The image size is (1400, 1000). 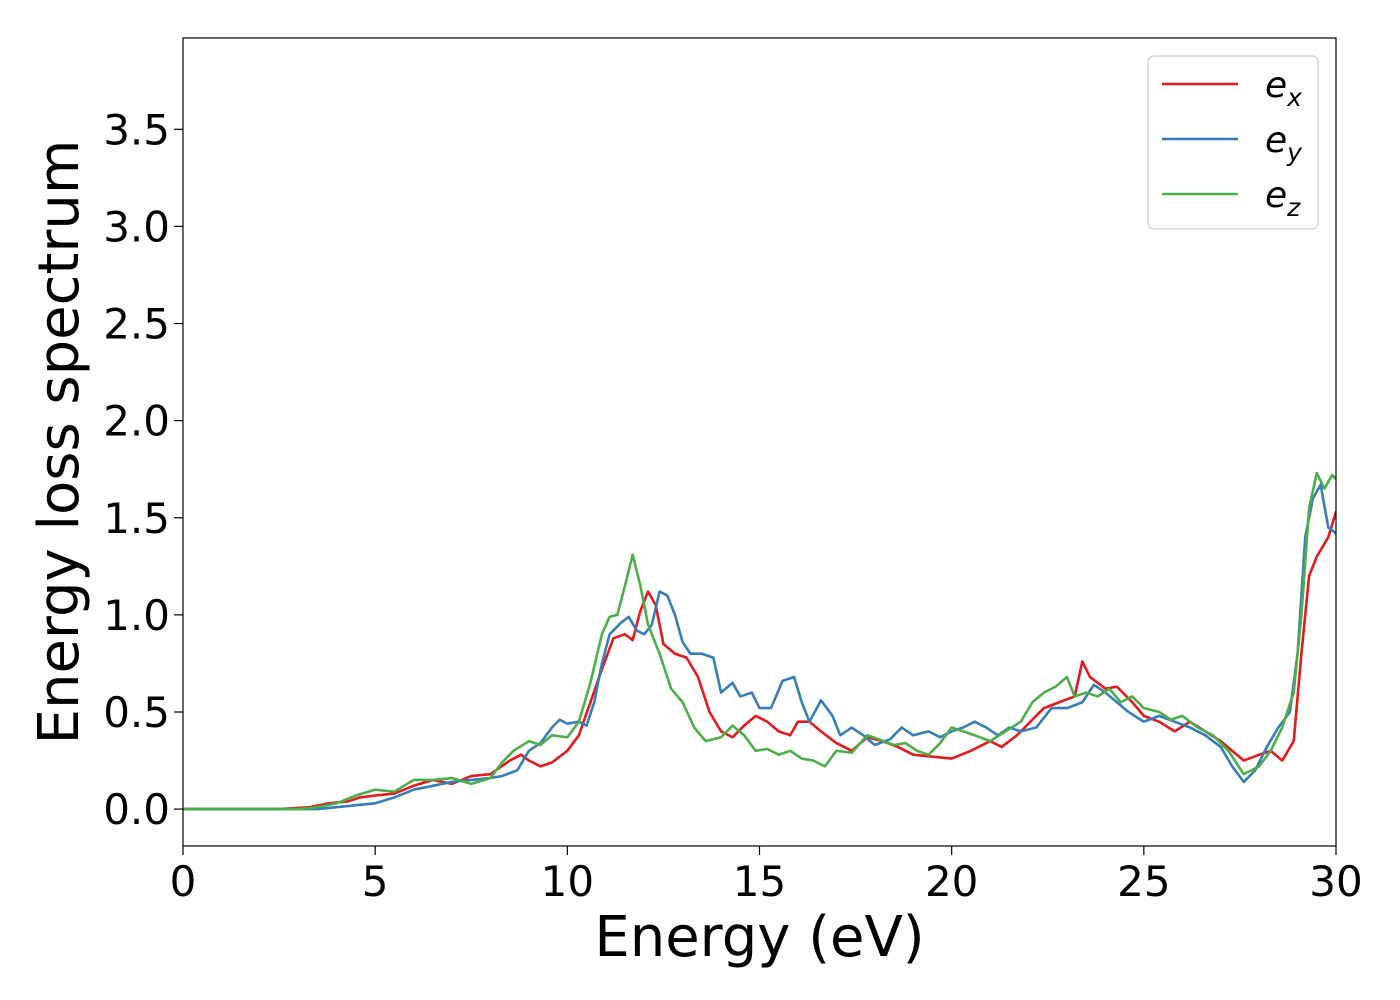 I want to click on x-tick-label: 25, so click(x=1143, y=881).